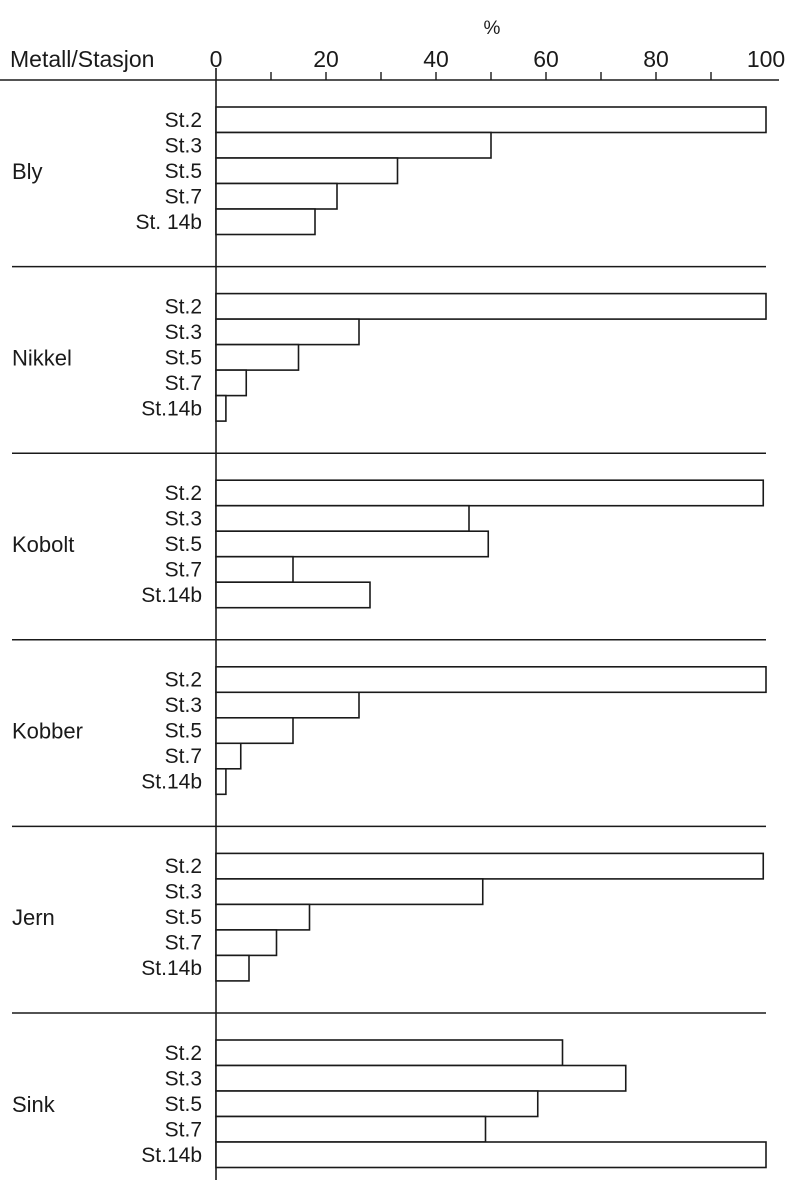 This screenshot has width=797, height=1194. Describe the element at coordinates (436, 59) in the screenshot. I see `x-tick-label: 40` at that location.